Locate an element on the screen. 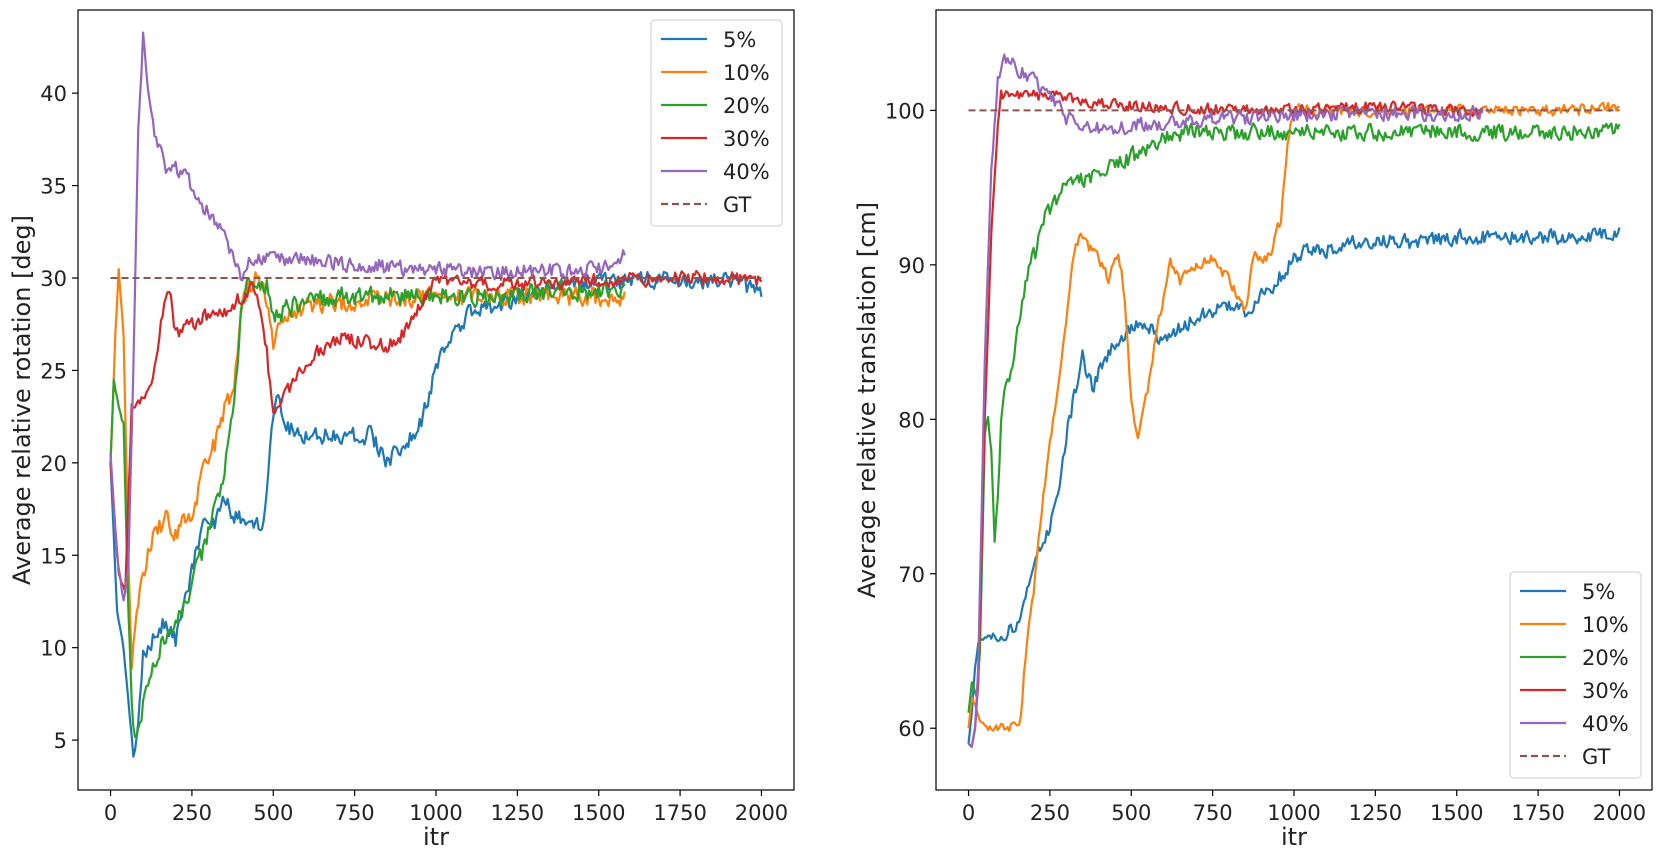 Image resolution: width=1661 pixels, height=860 pixels. translation-legend-frame is located at coordinates (1575, 675).